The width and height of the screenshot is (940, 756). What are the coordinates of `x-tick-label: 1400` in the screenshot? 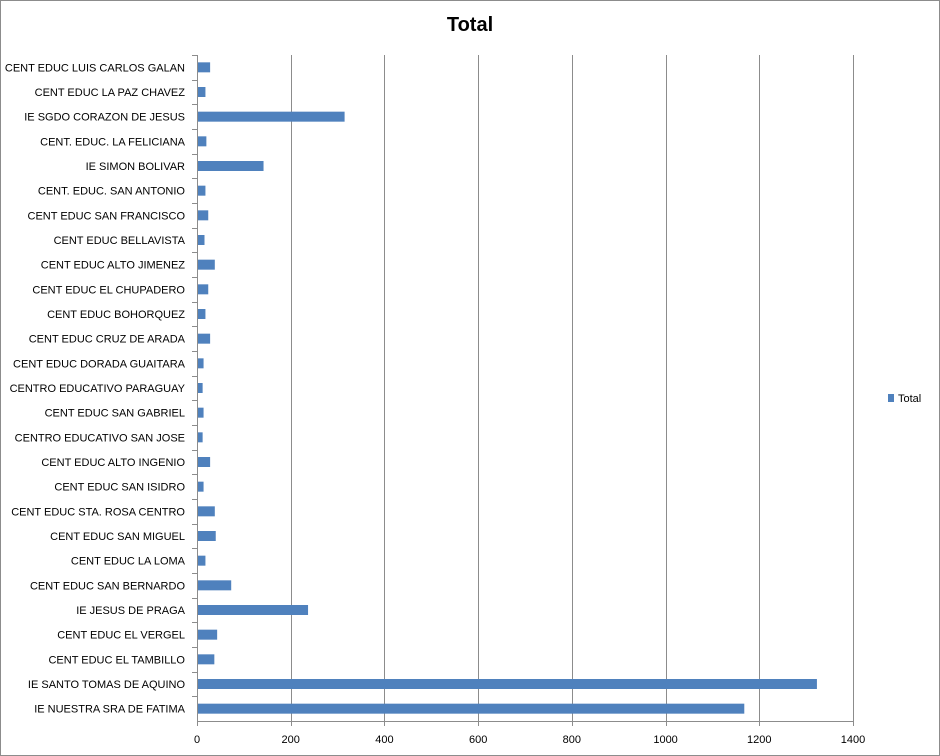 It's located at (853, 740).